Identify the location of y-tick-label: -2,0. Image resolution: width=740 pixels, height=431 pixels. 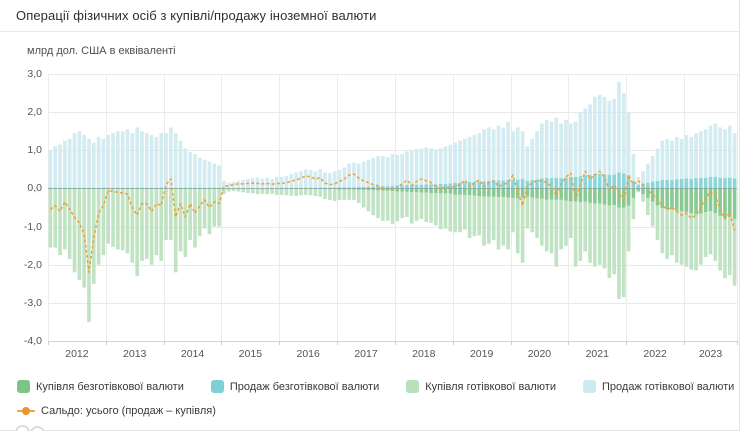
(32, 264).